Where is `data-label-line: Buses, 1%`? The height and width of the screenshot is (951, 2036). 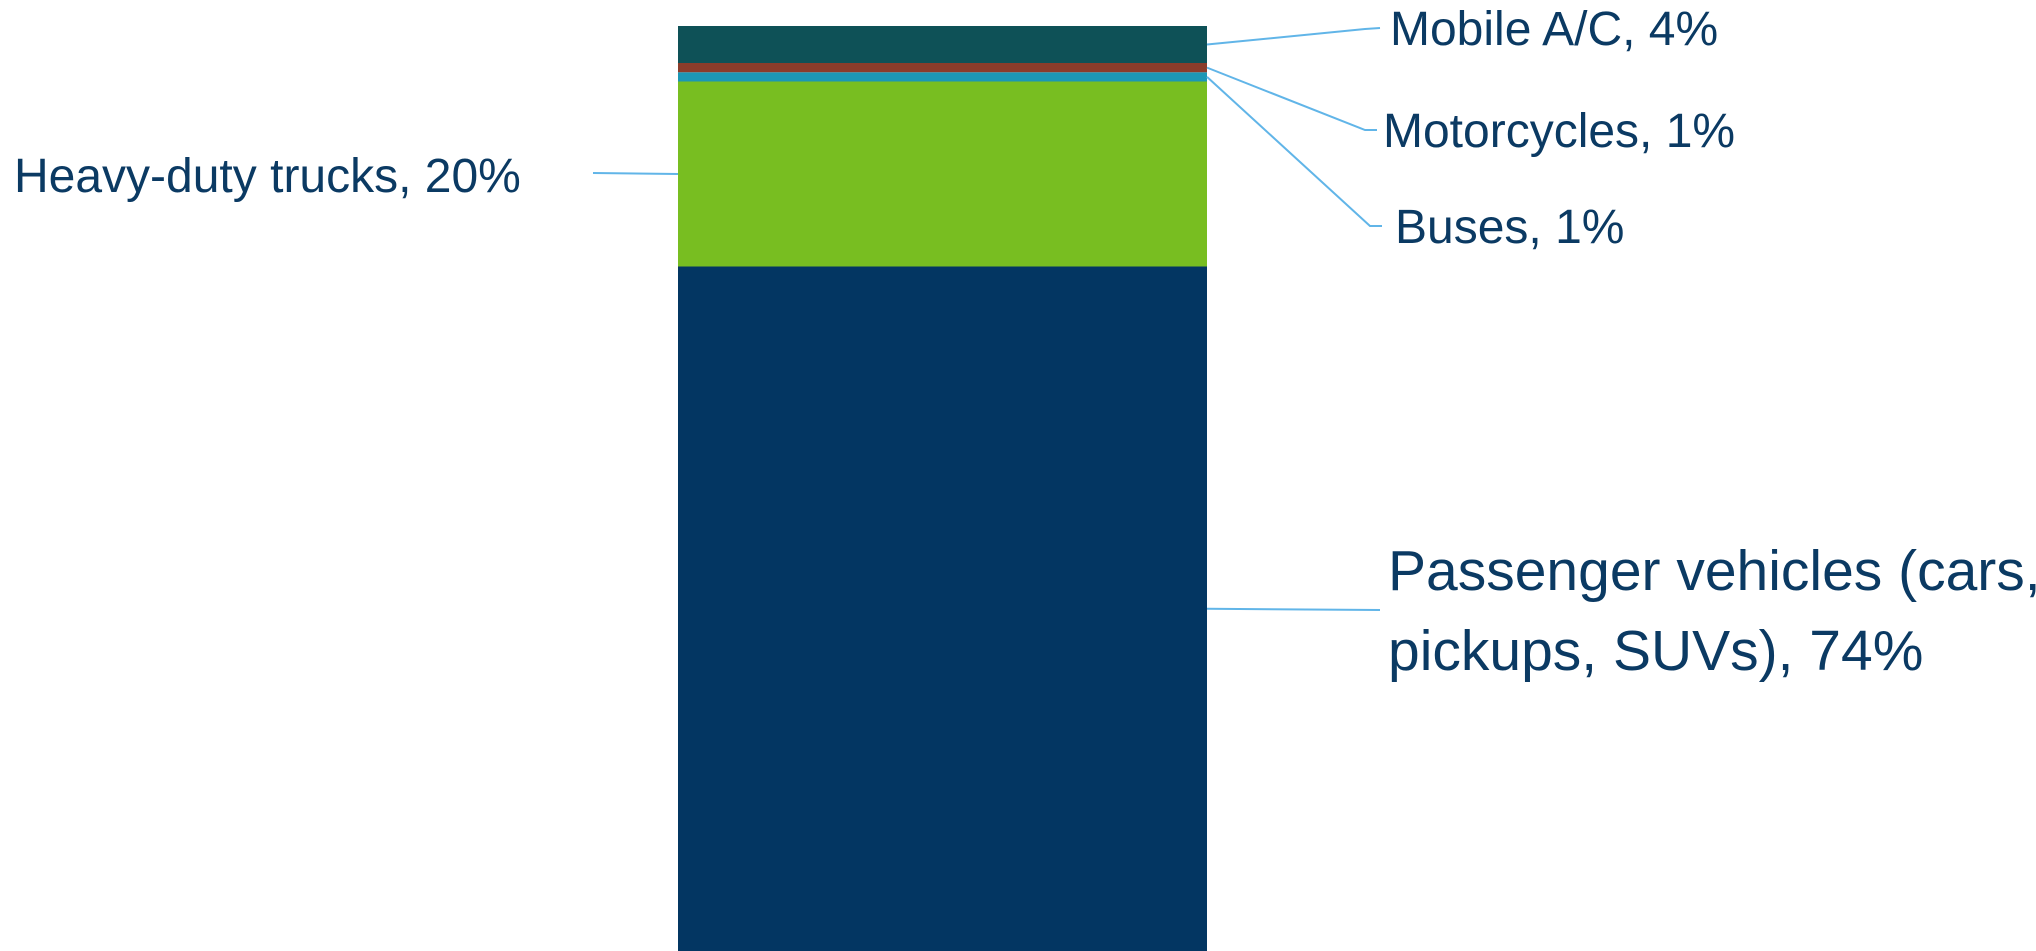
data-label-line: Buses, 1% is located at coordinates (1509, 227).